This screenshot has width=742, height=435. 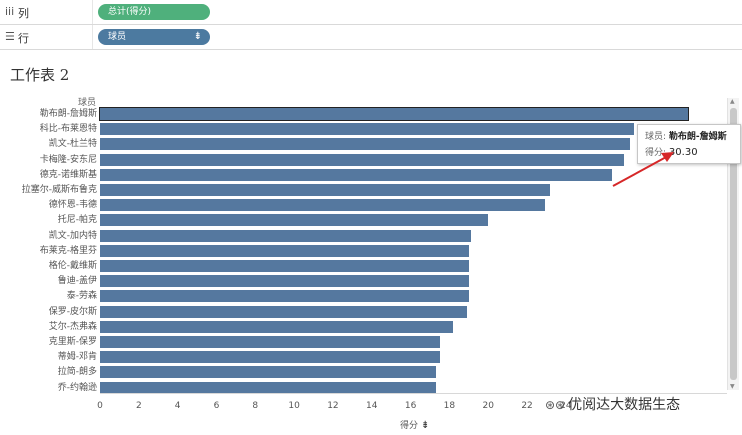 What do you see at coordinates (81, 296) in the screenshot?
I see `category-label: 泰-劳森` at bounding box center [81, 296].